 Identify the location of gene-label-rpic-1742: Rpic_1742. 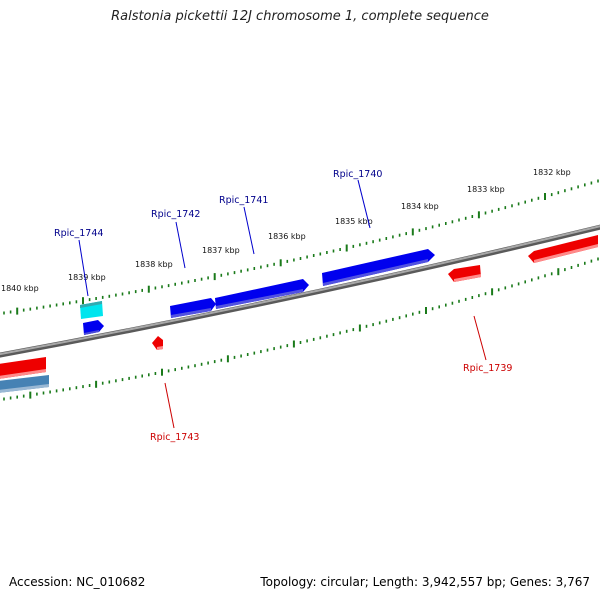
(175, 214).